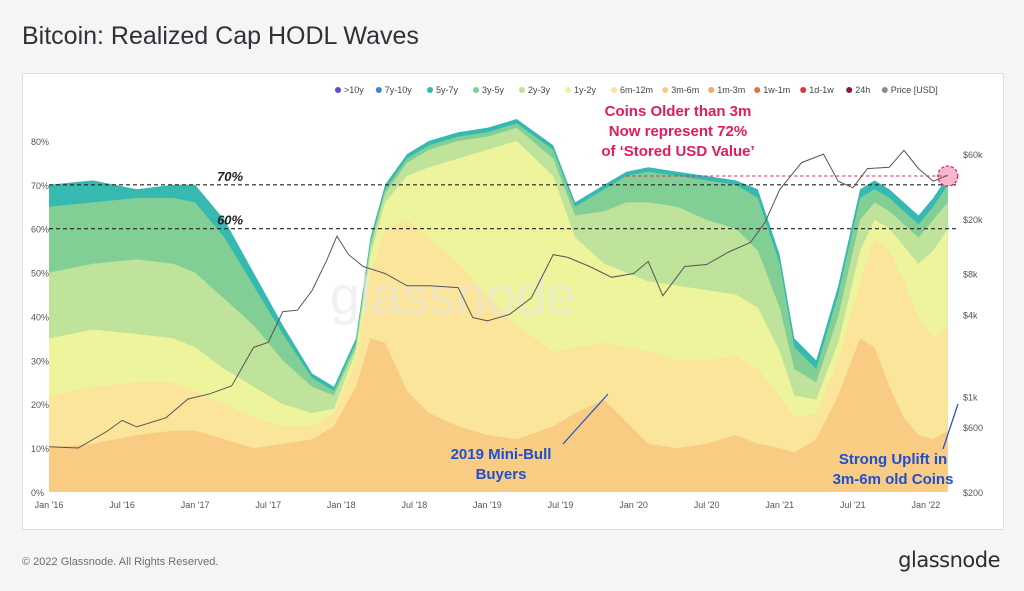 This screenshot has width=1024, height=591. Describe the element at coordinates (973, 428) in the screenshot. I see `y2-tick-label: $600` at that location.